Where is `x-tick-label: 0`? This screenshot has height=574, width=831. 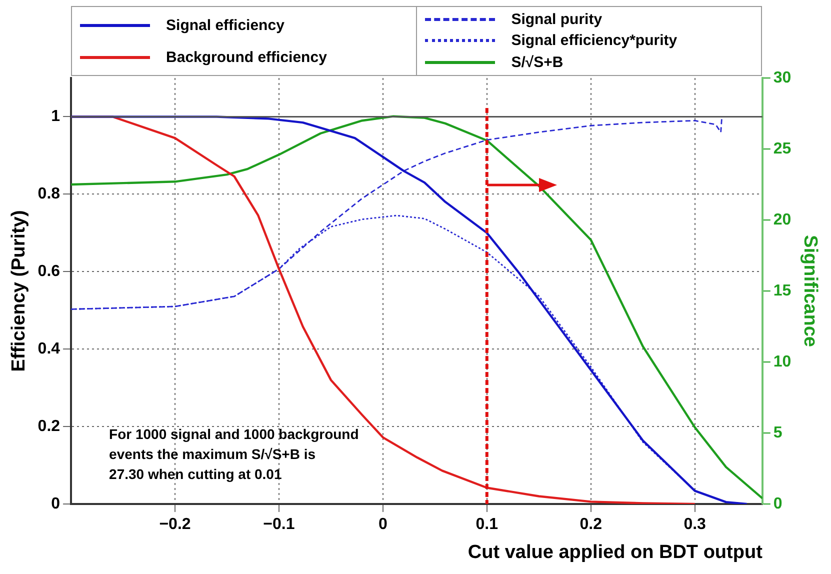
x-tick-label: 0 is located at coordinates (383, 525).